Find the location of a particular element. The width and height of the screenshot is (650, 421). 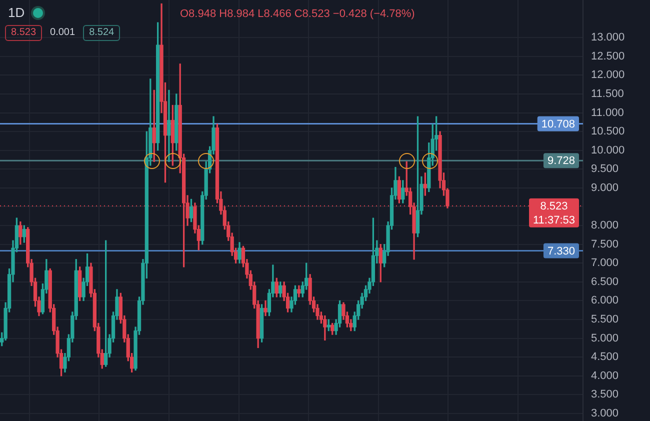

ref-line-label: 8.523 is located at coordinates (554, 206).